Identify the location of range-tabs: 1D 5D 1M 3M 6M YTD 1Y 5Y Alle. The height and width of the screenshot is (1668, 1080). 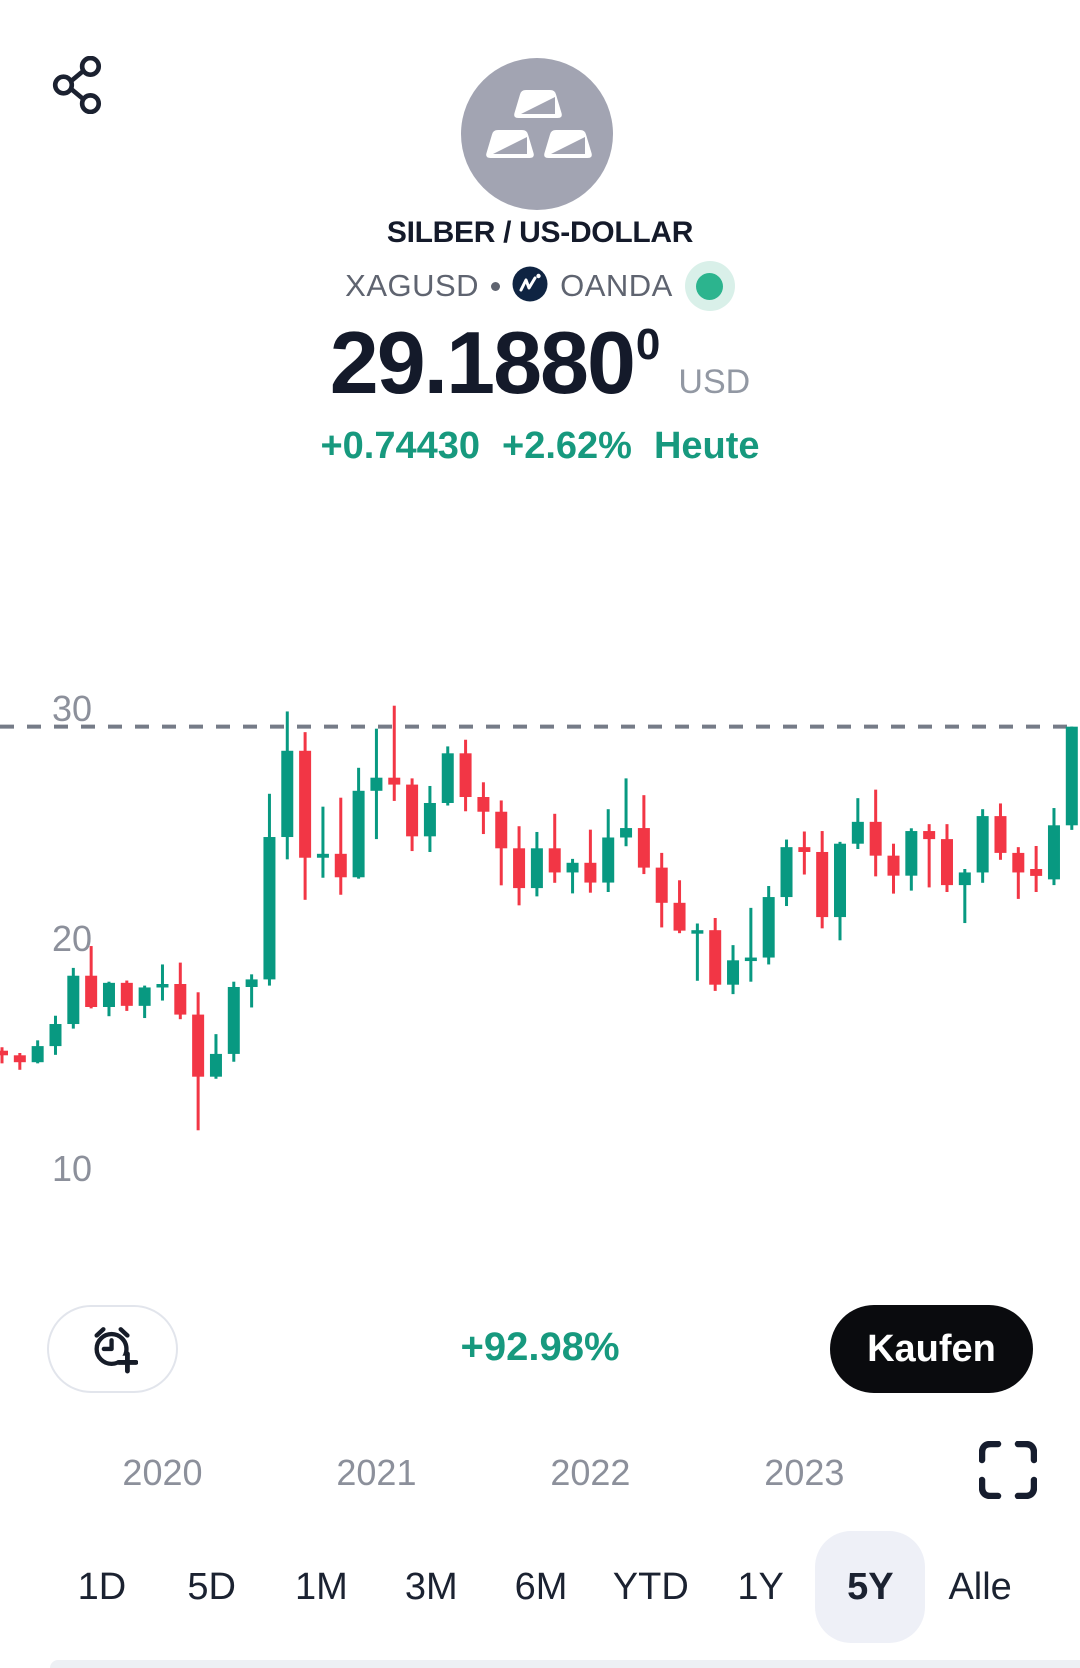
(541, 1587).